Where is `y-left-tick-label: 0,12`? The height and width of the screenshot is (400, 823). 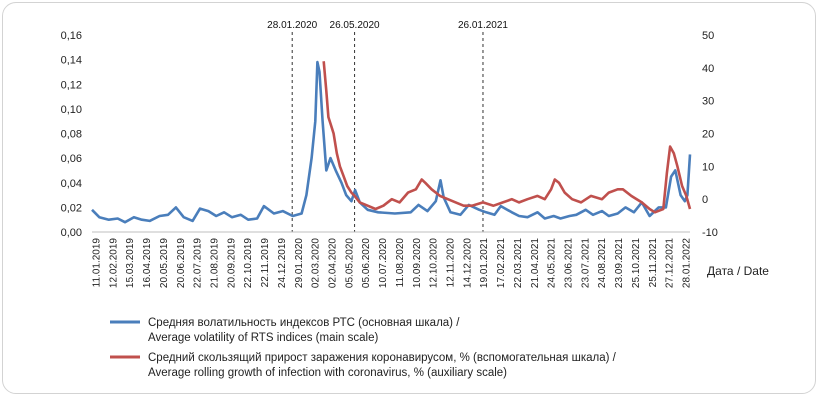 y-left-tick-label: 0,12 is located at coordinates (71, 85).